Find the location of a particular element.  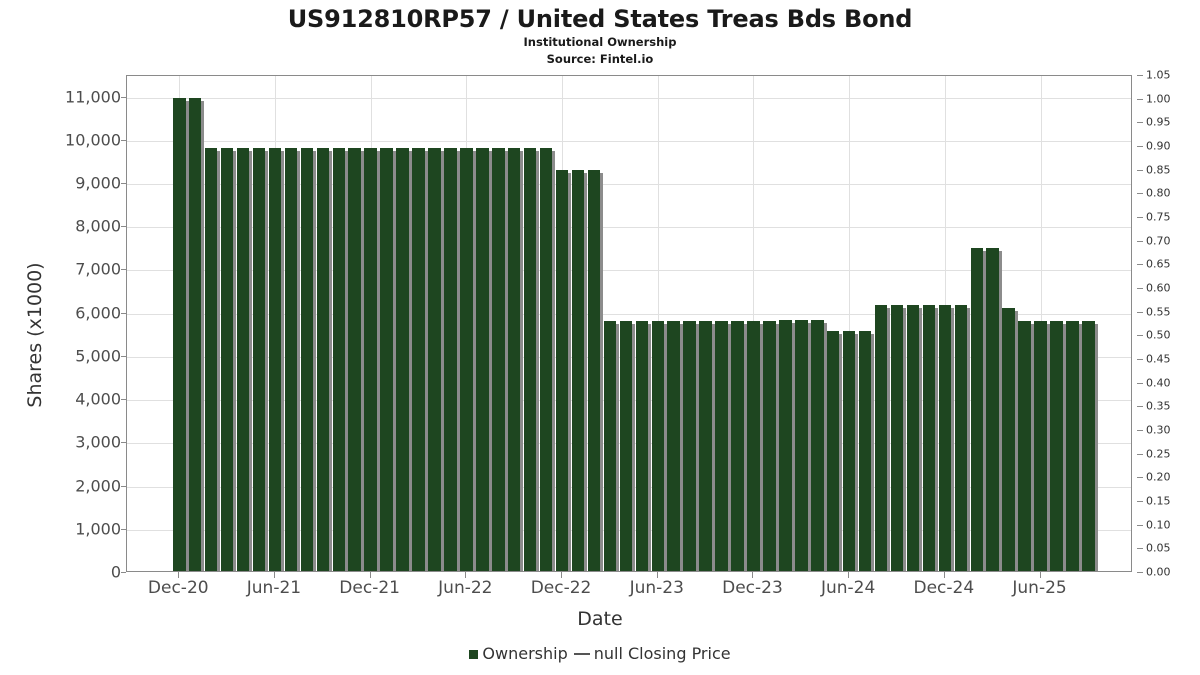

legend-label-closing-price: null Closing Price is located at coordinates (662, 653).